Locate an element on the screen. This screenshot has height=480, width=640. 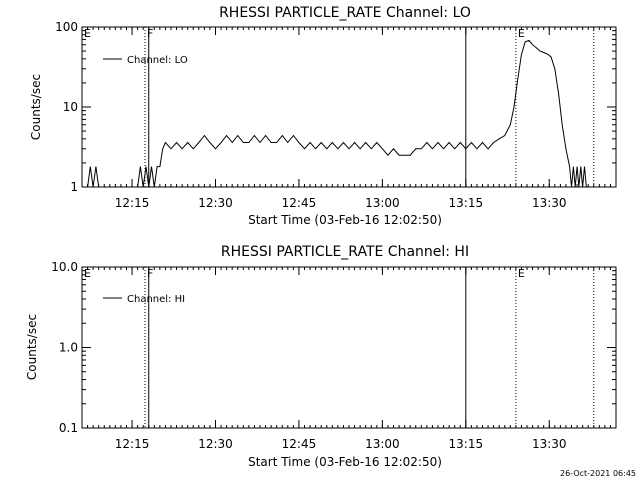
chart-title-lo: RHESSI PARTICLE_RATE Channel: LO is located at coordinates (345, 13).